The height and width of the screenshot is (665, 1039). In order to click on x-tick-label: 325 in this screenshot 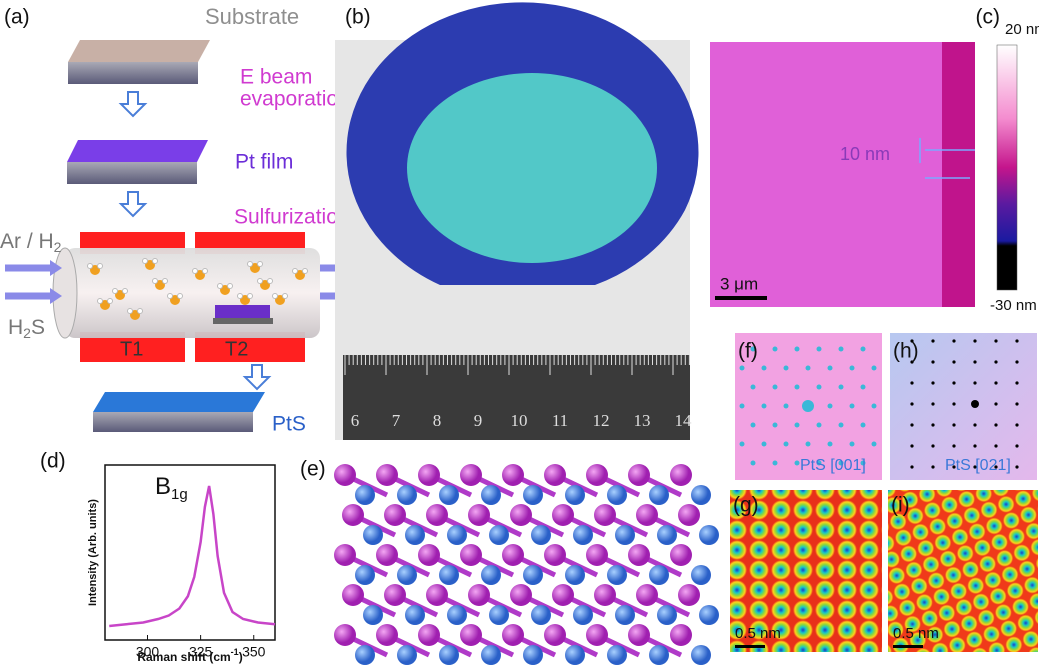, I will do `click(201, 652)`.